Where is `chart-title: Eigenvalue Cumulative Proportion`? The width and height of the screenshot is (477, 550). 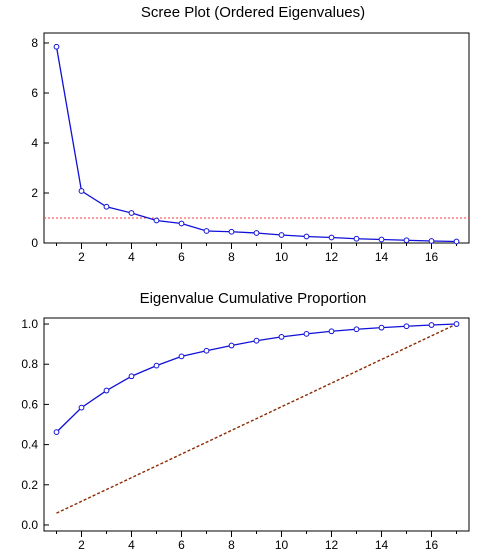 chart-title: Eigenvalue Cumulative Proportion is located at coordinates (253, 298).